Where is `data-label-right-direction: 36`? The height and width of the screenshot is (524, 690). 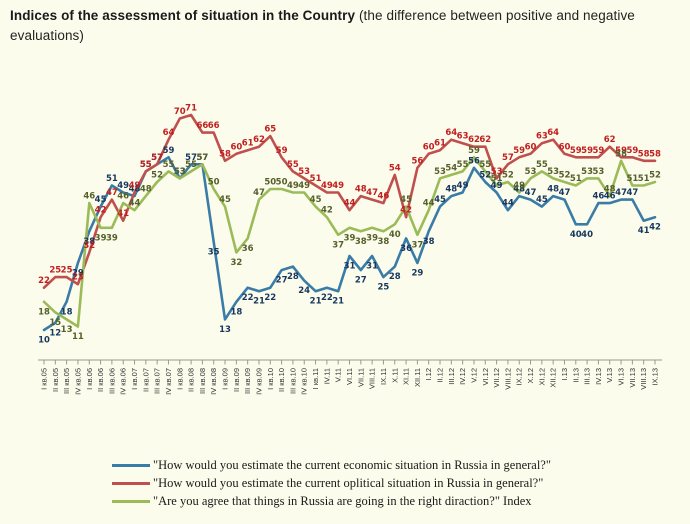 data-label-right-direction: 36 is located at coordinates (248, 249).